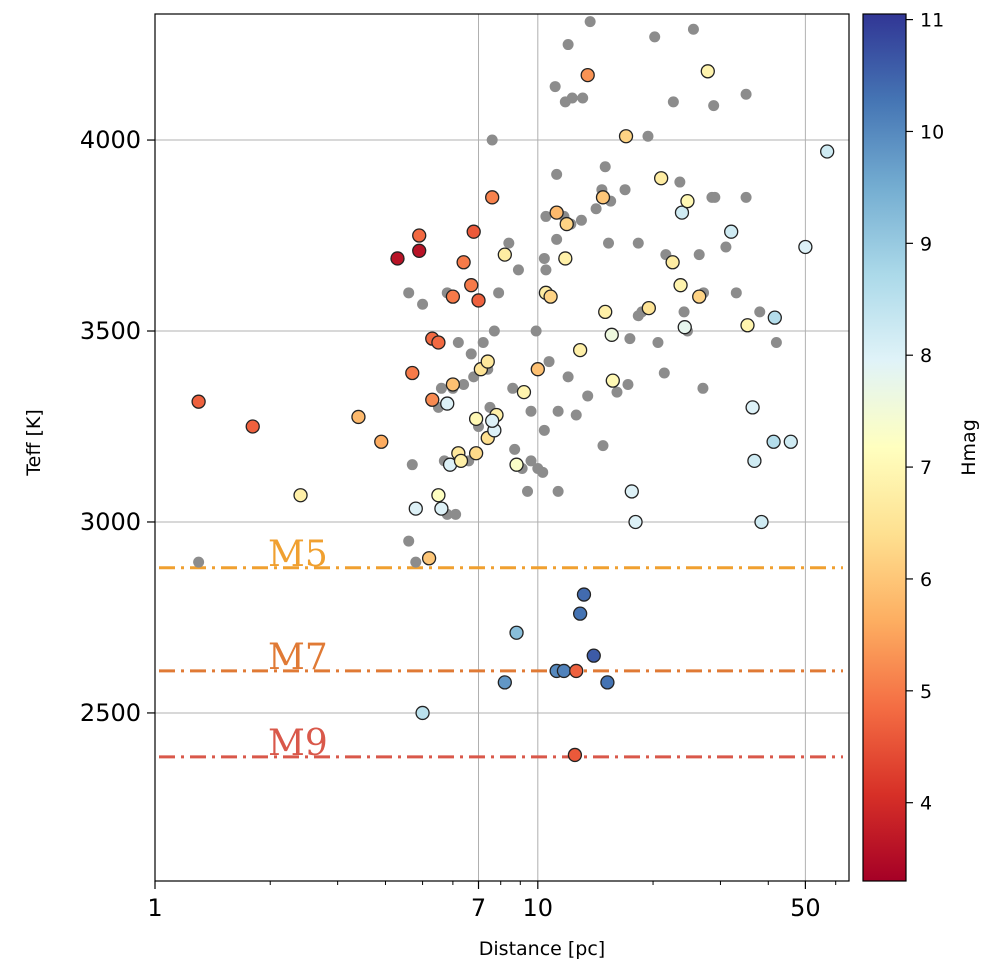 This screenshot has width=997, height=974. Describe the element at coordinates (926, 692) in the screenshot. I see `colorbar-tick-label: 5` at that location.